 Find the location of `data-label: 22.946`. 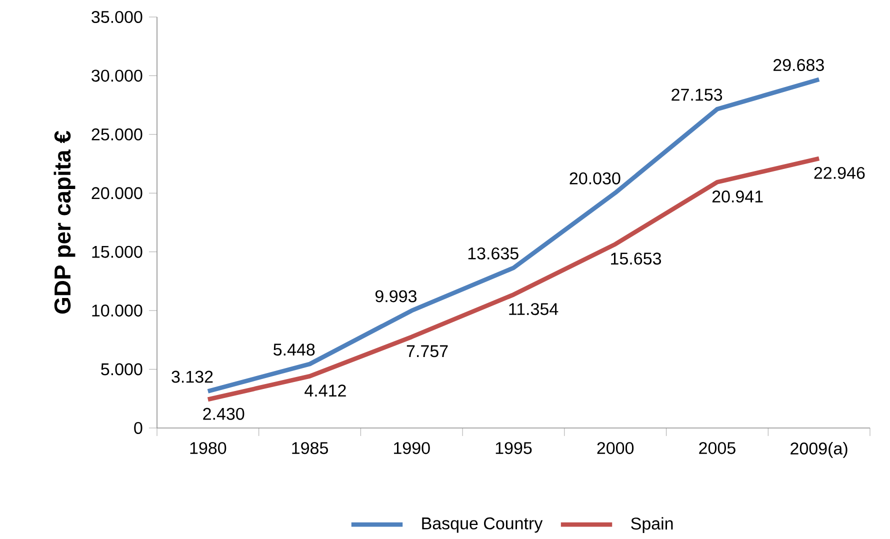

data-label: 22.946 is located at coordinates (839, 172).